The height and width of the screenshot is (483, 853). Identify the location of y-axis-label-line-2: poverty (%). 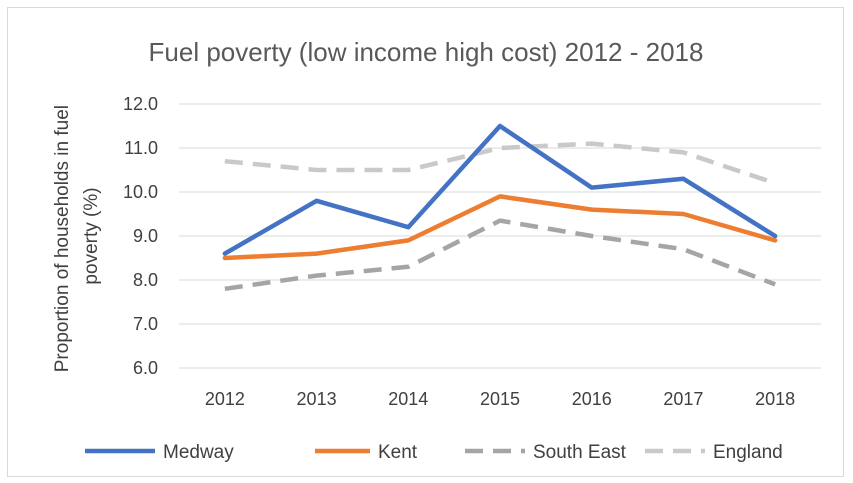
(91, 235).